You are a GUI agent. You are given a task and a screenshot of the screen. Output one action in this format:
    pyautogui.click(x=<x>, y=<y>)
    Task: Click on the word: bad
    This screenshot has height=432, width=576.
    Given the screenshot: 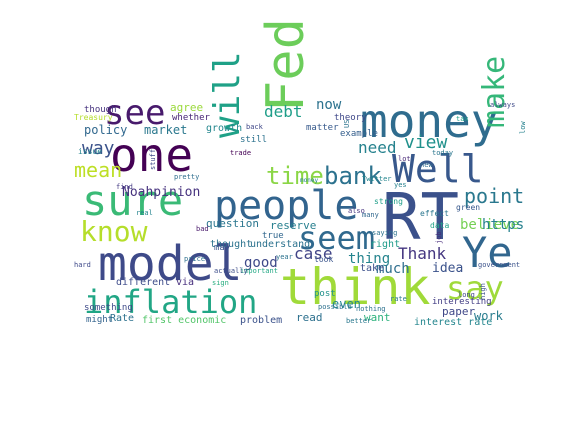 What is the action you would take?
    pyautogui.click(x=202, y=229)
    